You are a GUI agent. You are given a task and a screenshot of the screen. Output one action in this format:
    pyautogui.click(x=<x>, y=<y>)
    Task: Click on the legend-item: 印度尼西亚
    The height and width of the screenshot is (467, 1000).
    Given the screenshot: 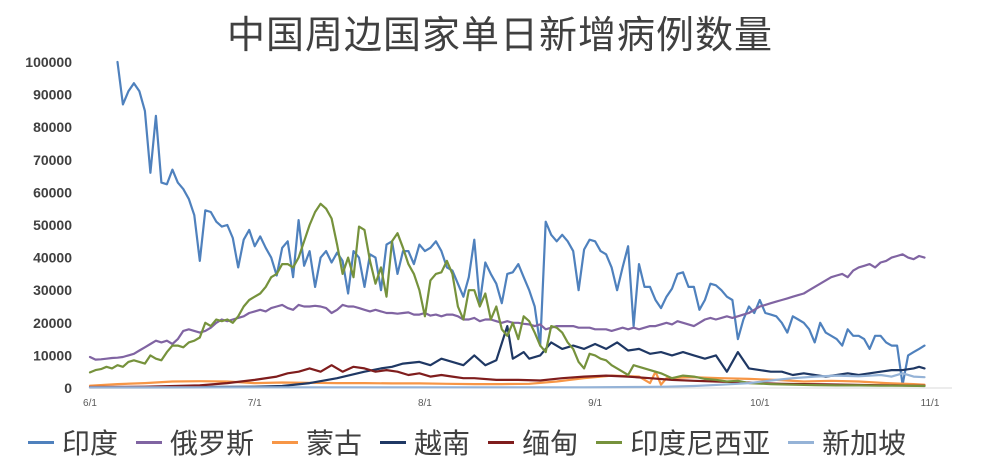 What is the action you would take?
    pyautogui.click(x=683, y=442)
    